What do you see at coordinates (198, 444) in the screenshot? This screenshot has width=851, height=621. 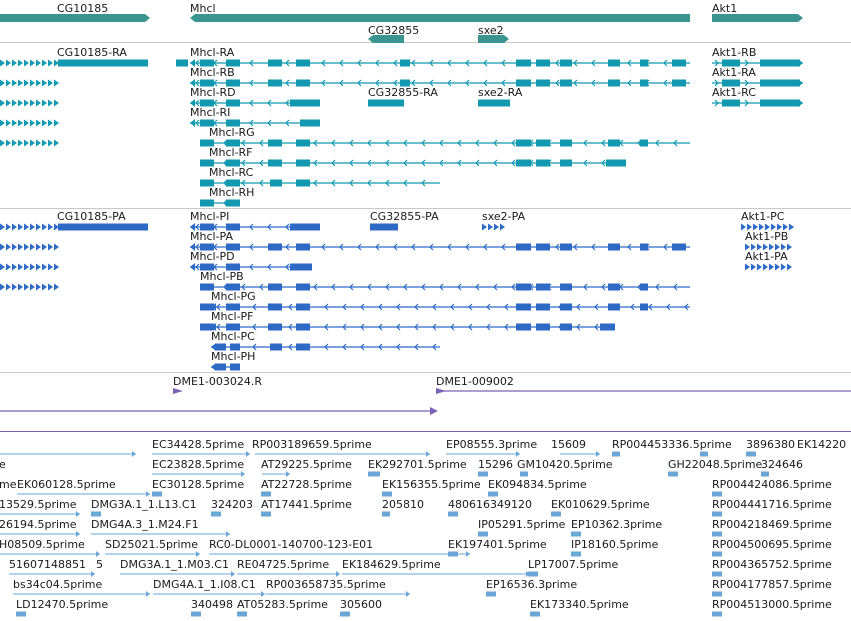 I see `est-label: EC34428.5prime` at bounding box center [198, 444].